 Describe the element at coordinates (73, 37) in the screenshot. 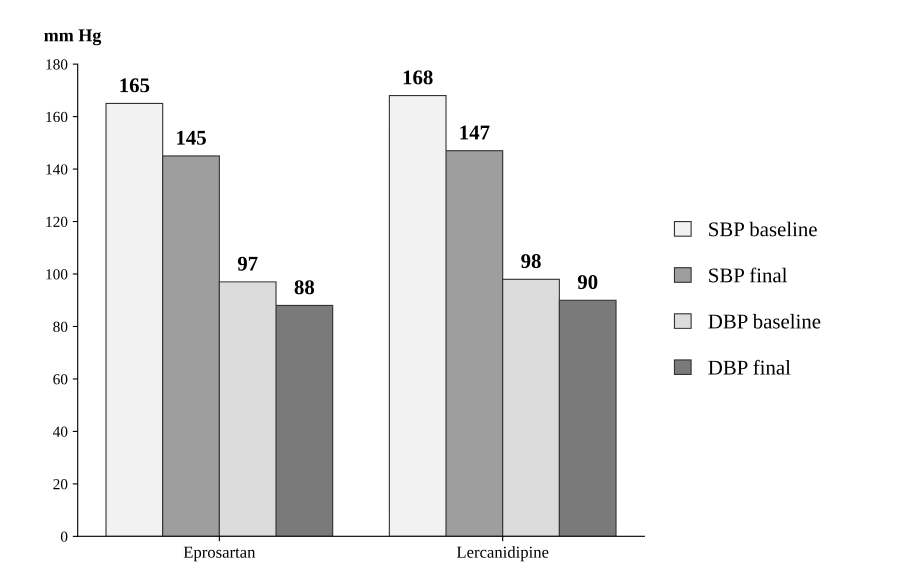

I see `y-axis-title: mm Hg` at that location.